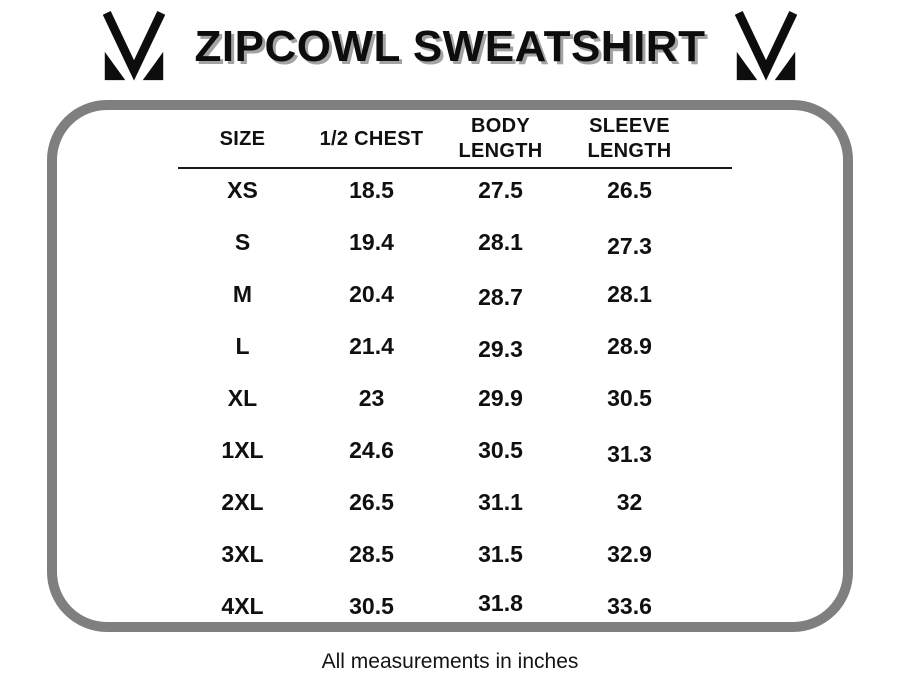 The width and height of the screenshot is (900, 695). Describe the element at coordinates (436, 190) in the screenshot. I see `table-row: XS 18.5 27.5 26.5` at that location.